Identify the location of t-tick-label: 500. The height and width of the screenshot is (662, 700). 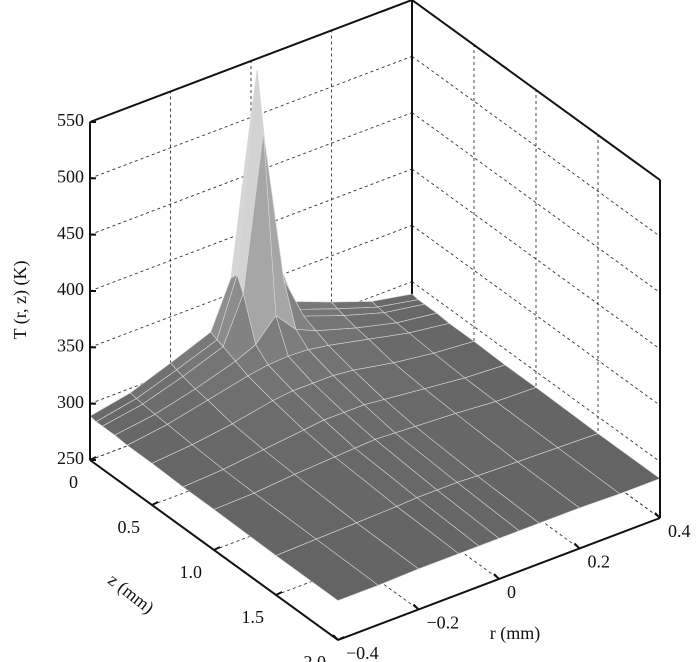
(70, 176).